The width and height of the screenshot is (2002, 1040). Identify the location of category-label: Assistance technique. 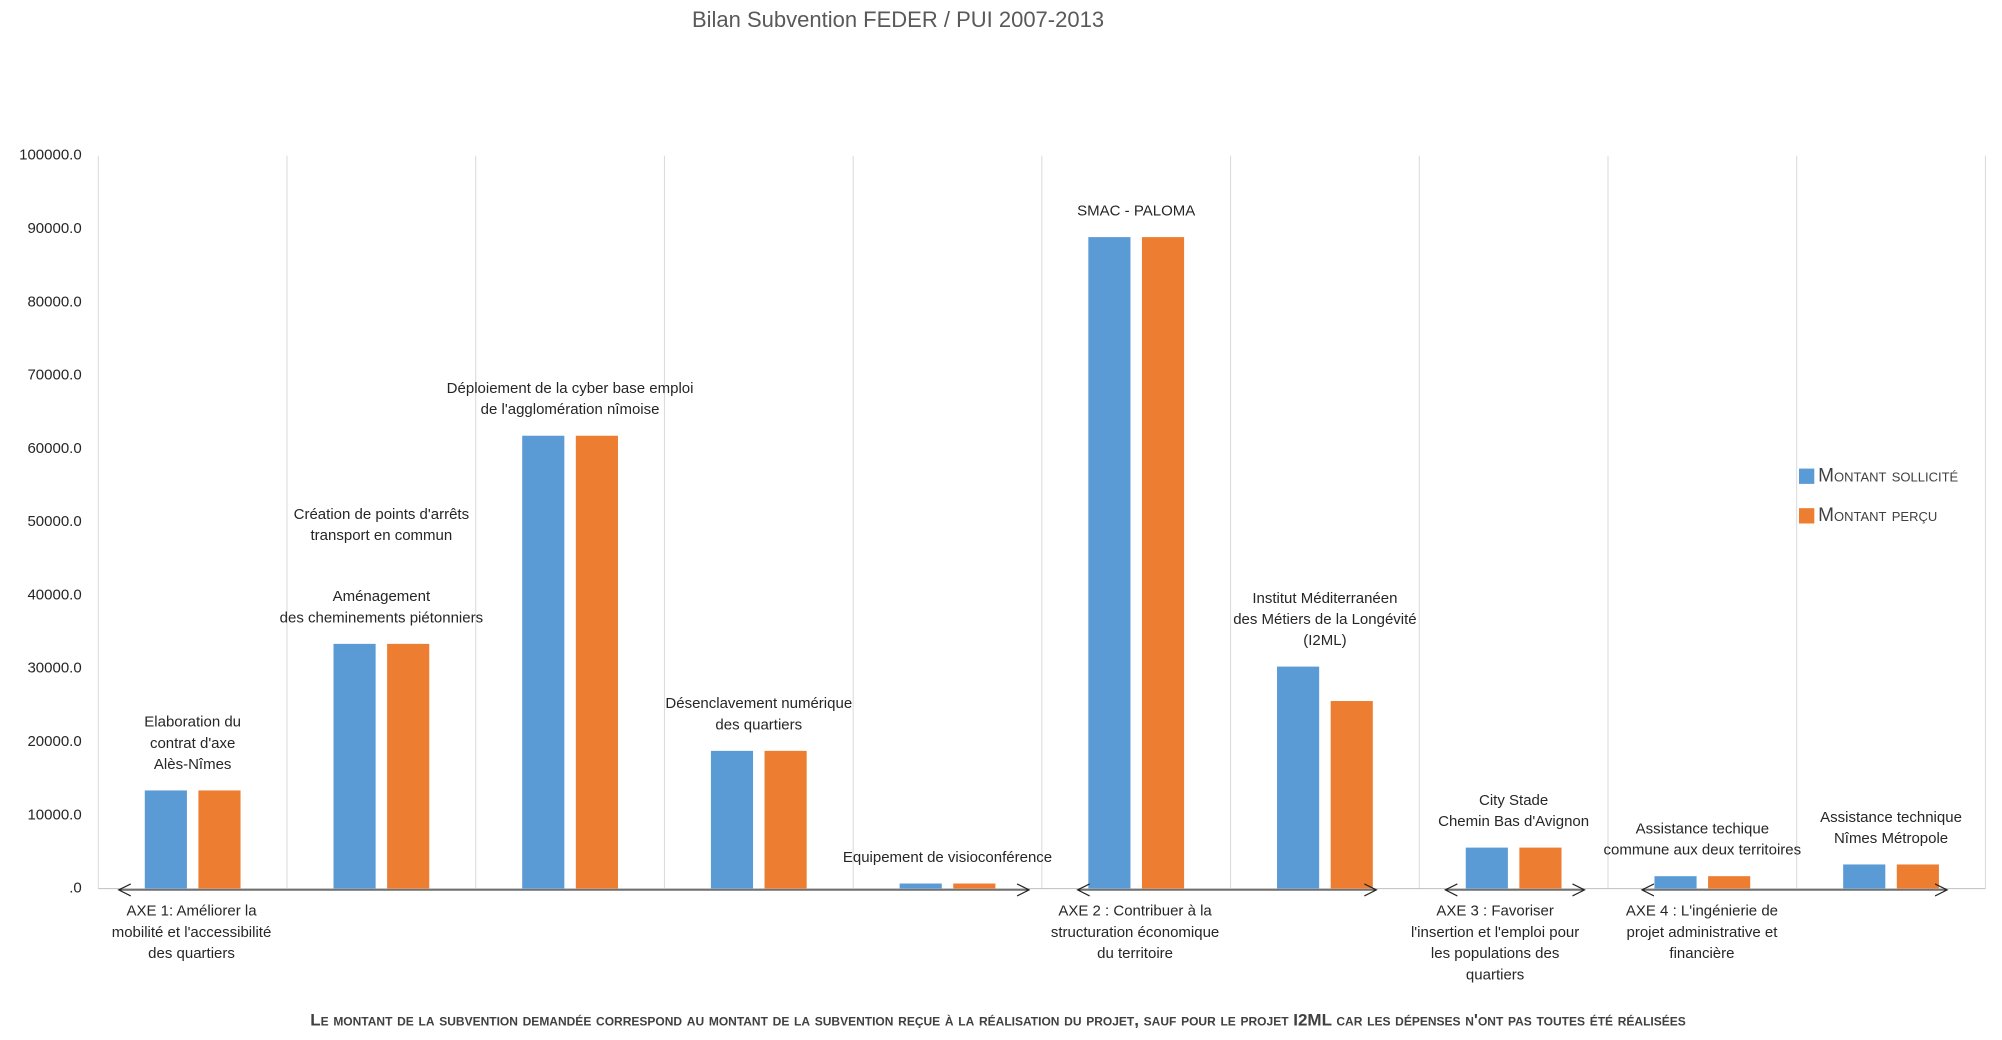
(1891, 817).